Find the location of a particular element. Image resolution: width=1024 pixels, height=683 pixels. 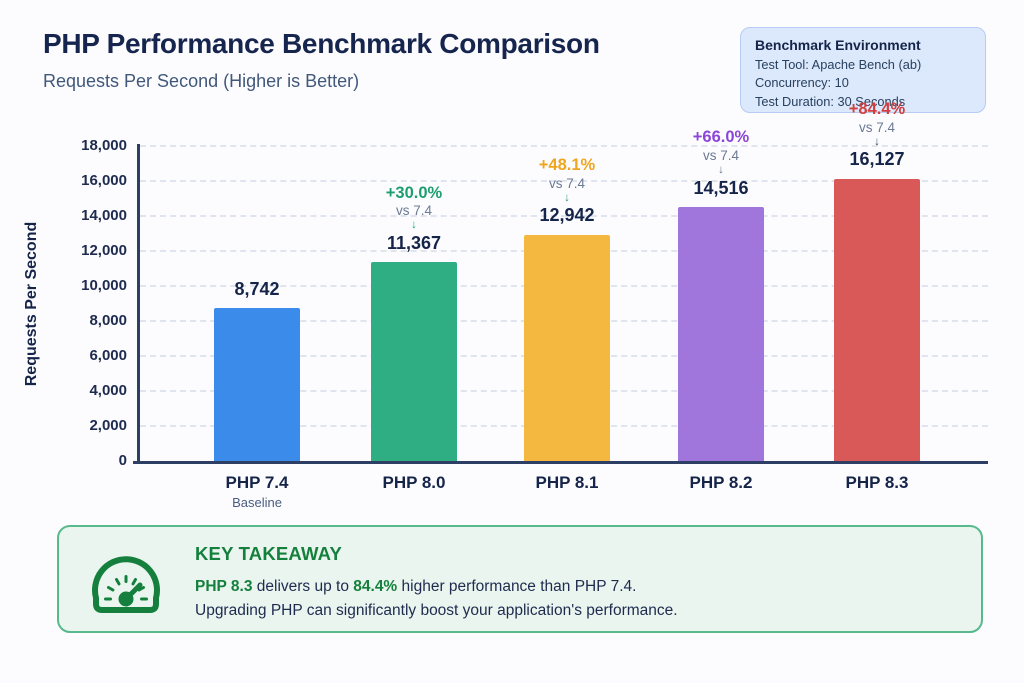

bar-annotation: +48.1% vs 7.4 ↓ 12,942 is located at coordinates (567, 114).